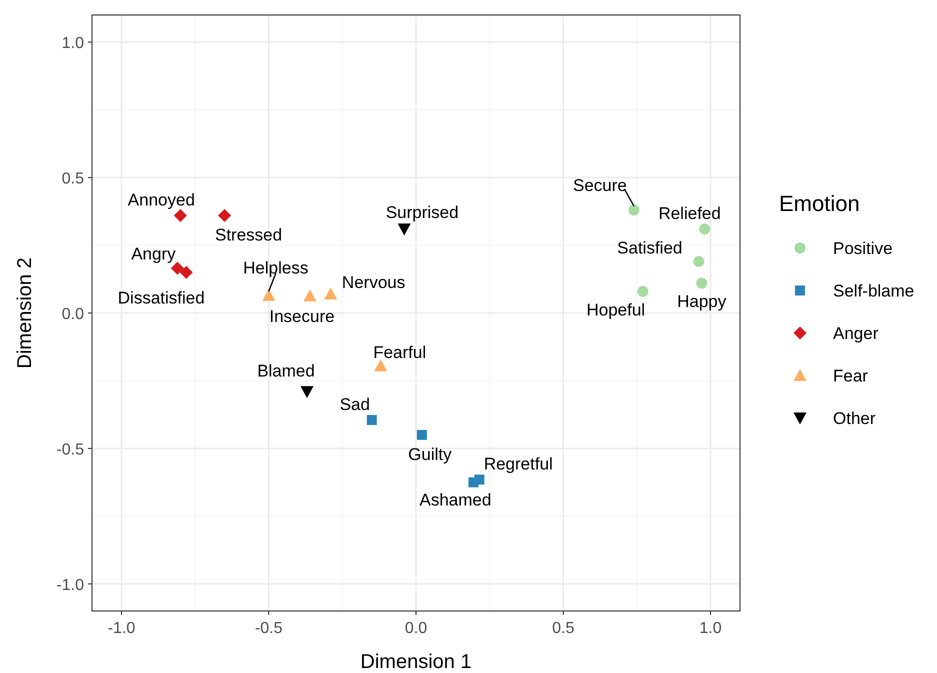  I want to click on x-tick-label: -0.5, so click(268, 628).